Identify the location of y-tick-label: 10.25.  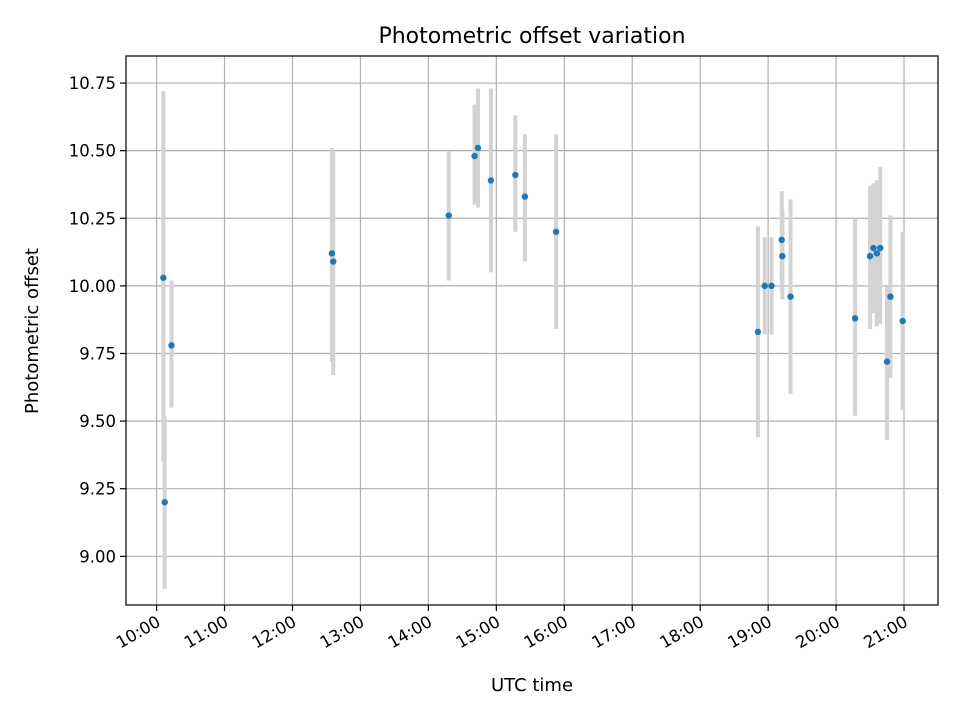
(92, 218).